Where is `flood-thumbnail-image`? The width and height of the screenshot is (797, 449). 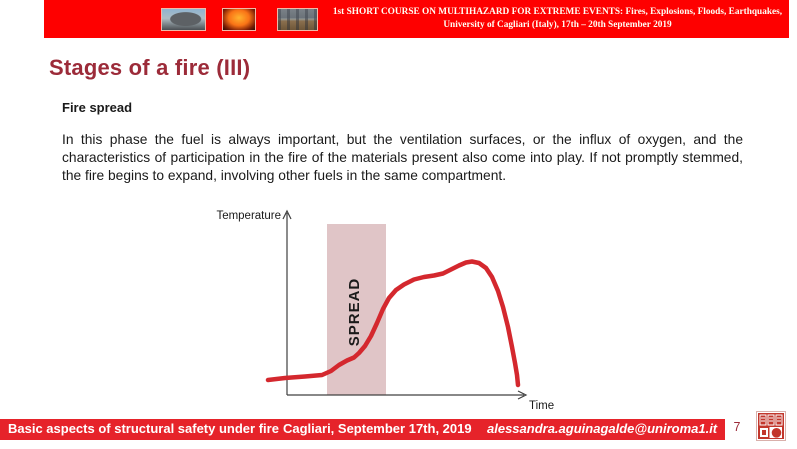 flood-thumbnail-image is located at coordinates (297, 19).